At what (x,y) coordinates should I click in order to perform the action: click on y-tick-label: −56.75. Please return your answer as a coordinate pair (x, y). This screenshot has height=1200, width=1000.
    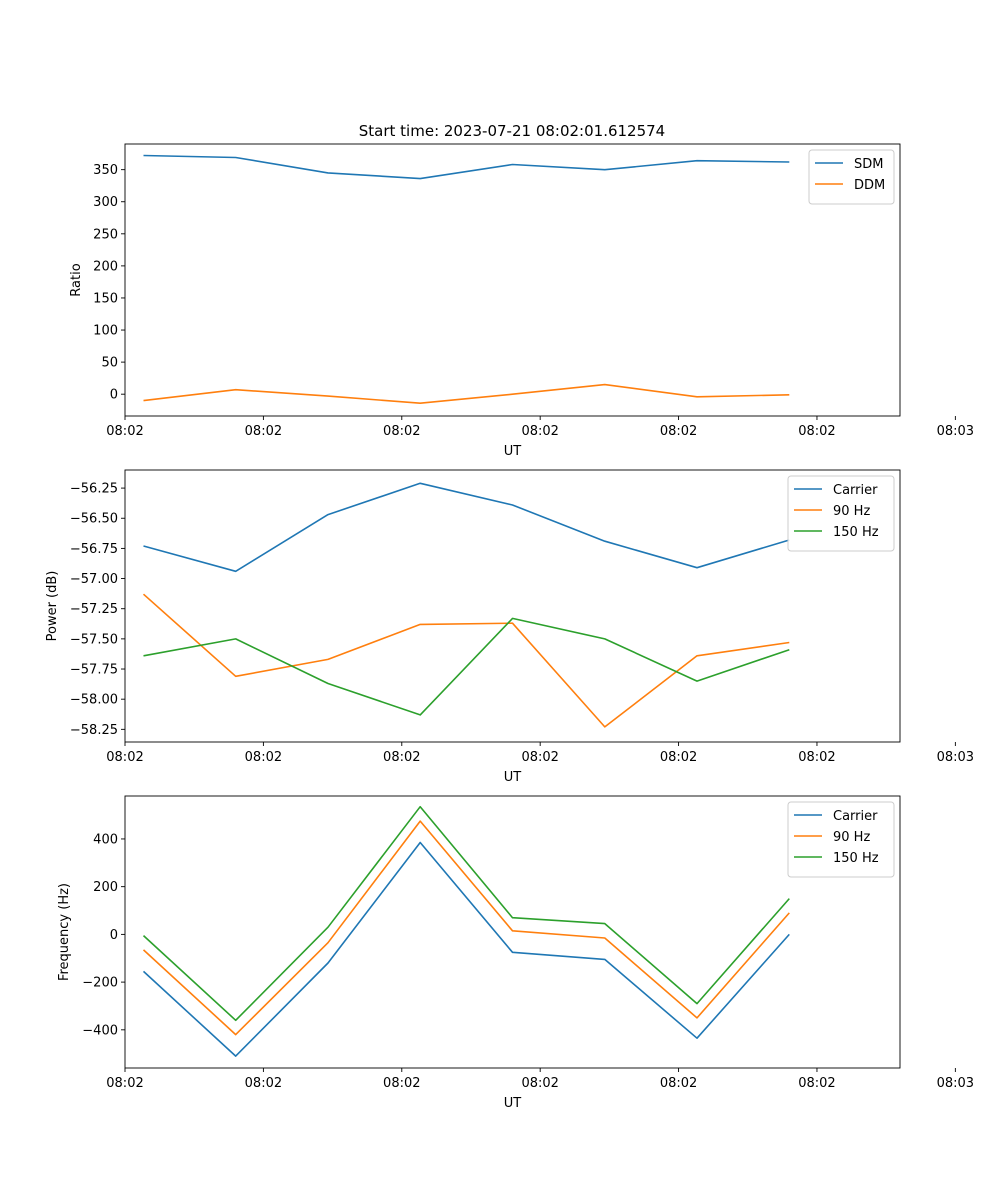
    Looking at the image, I should click on (94, 549).